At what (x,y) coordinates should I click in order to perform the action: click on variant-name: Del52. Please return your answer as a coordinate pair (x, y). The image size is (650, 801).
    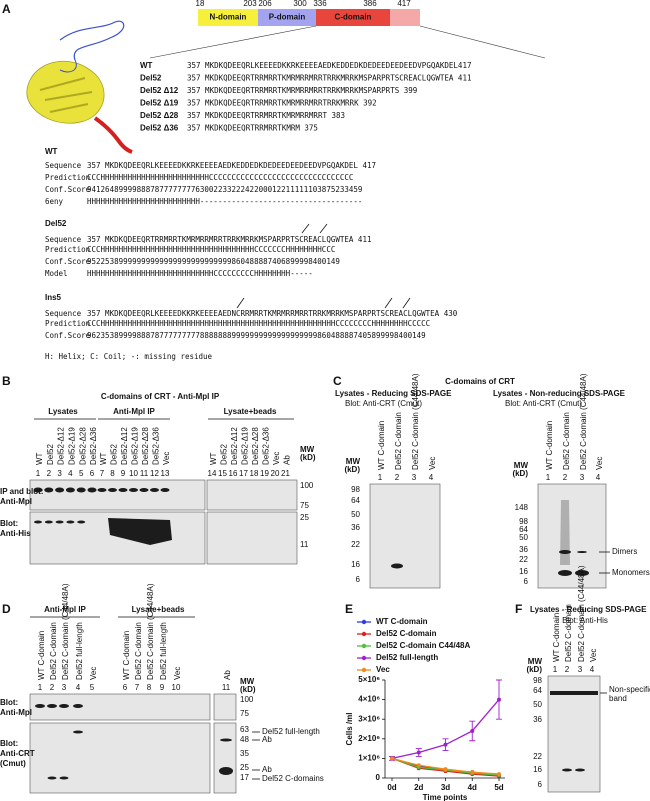
    Looking at the image, I should click on (151, 78).